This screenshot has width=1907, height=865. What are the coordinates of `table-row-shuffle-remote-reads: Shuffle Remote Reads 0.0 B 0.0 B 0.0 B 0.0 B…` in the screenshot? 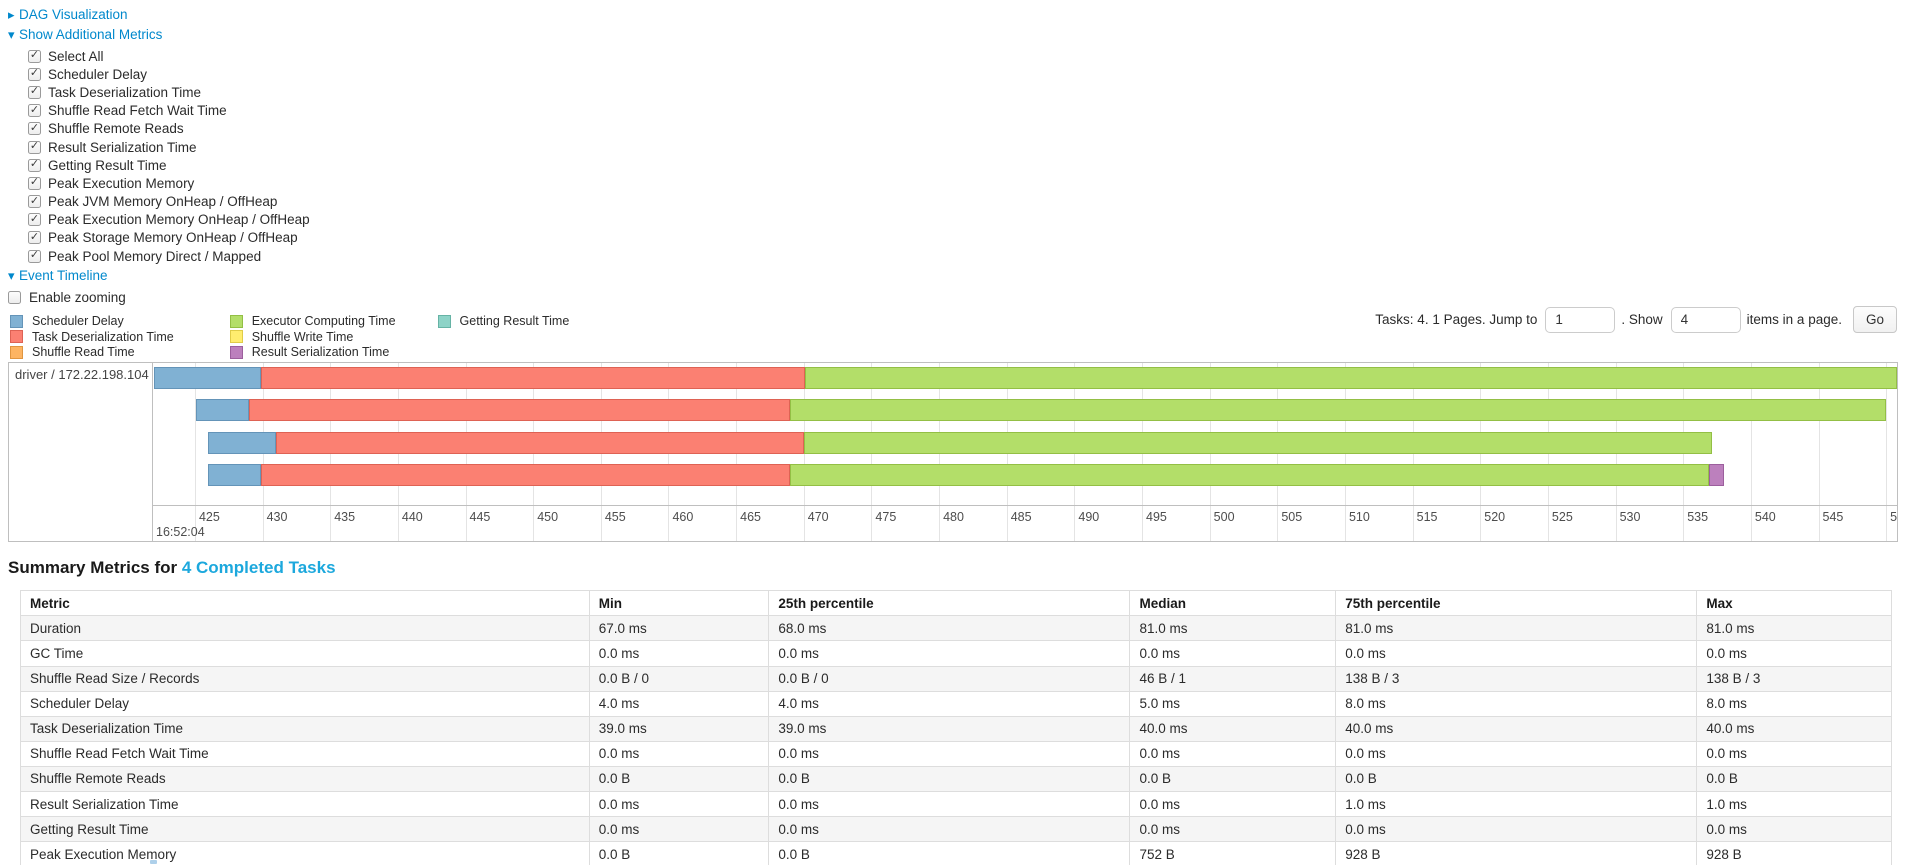 It's located at (956, 779).